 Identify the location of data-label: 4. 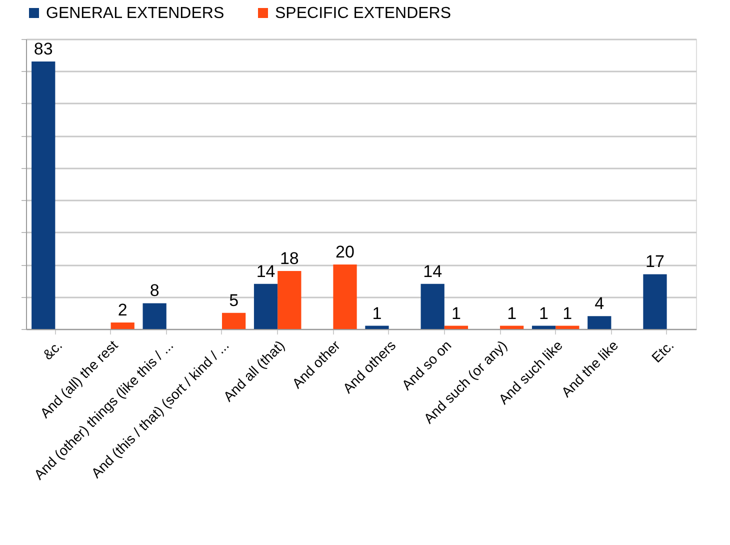
(599, 304).